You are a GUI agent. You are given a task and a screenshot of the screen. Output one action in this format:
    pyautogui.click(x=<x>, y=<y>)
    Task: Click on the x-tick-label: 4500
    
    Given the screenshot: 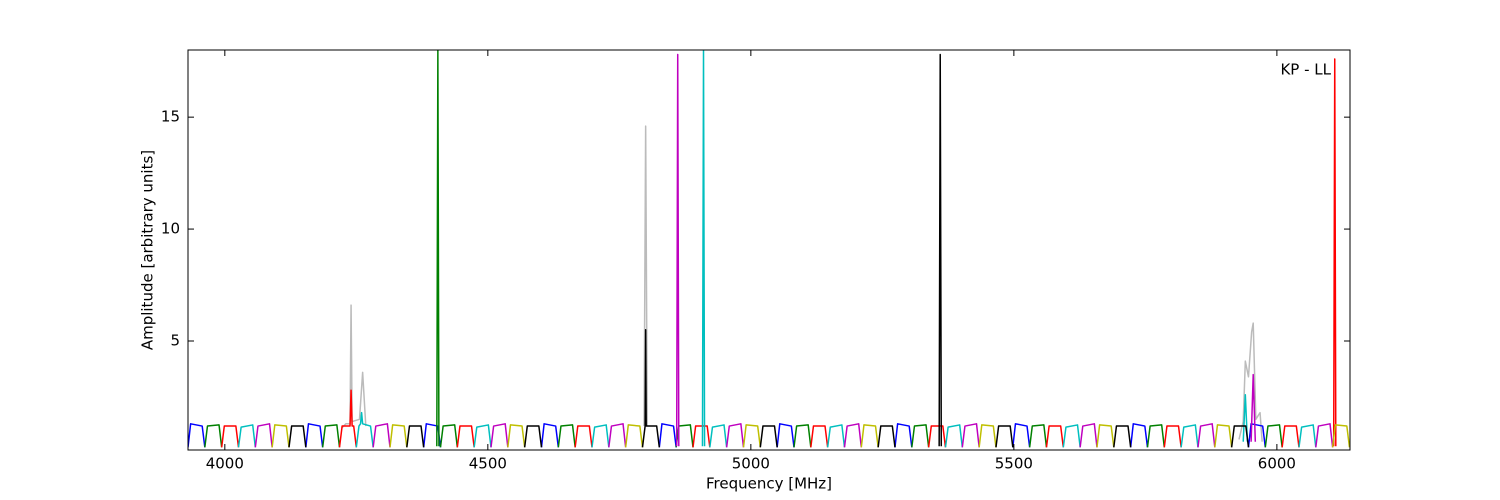 What is the action you would take?
    pyautogui.click(x=488, y=464)
    